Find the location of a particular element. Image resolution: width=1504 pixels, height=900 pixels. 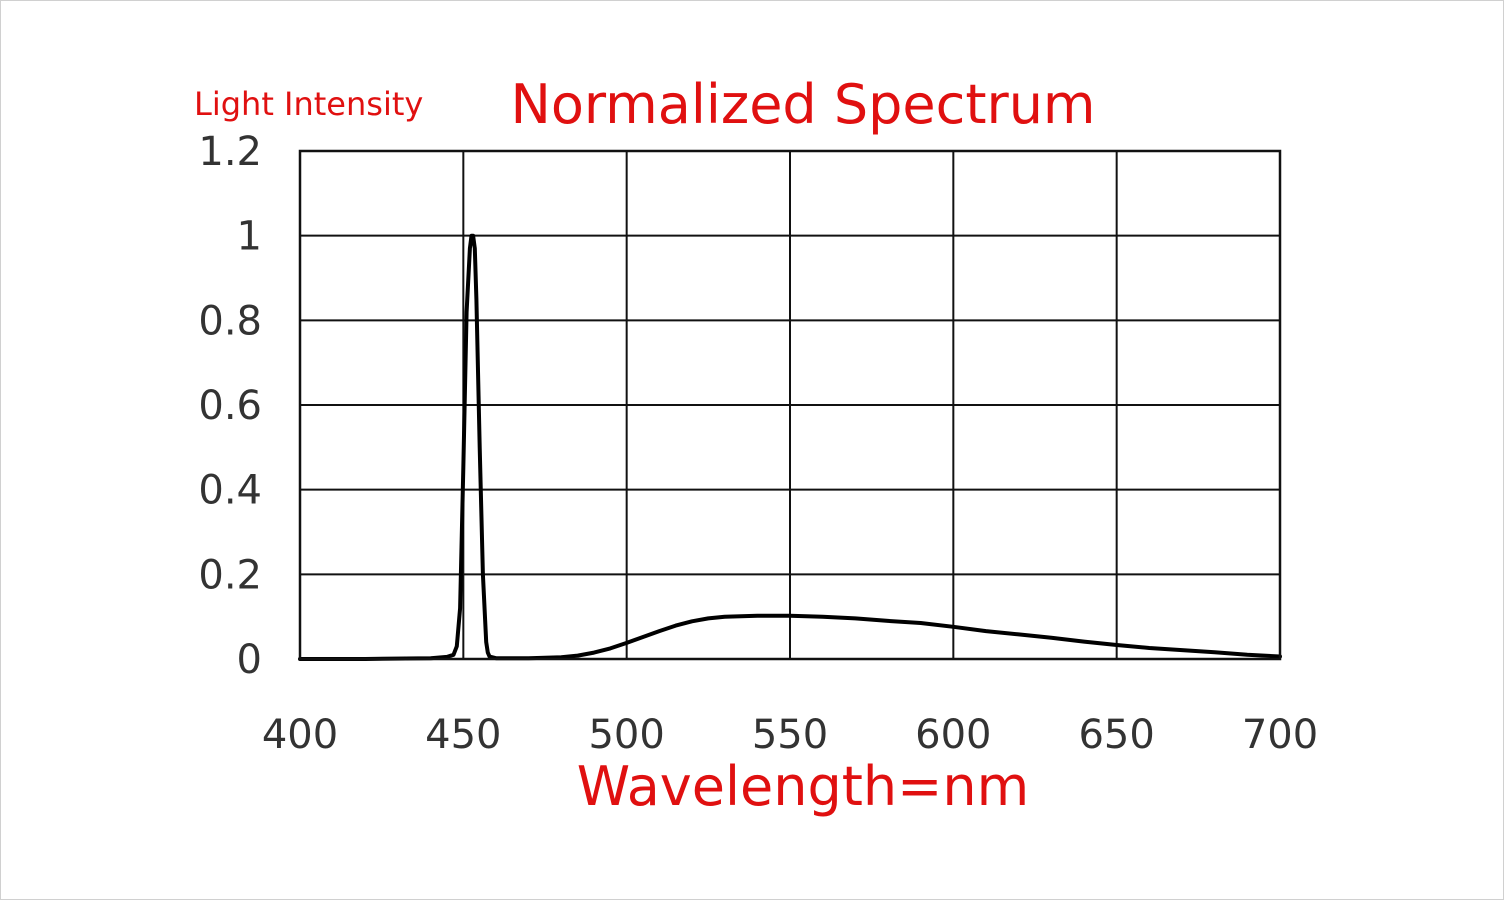

y-axis-label: Light Intensity is located at coordinates (308, 104).